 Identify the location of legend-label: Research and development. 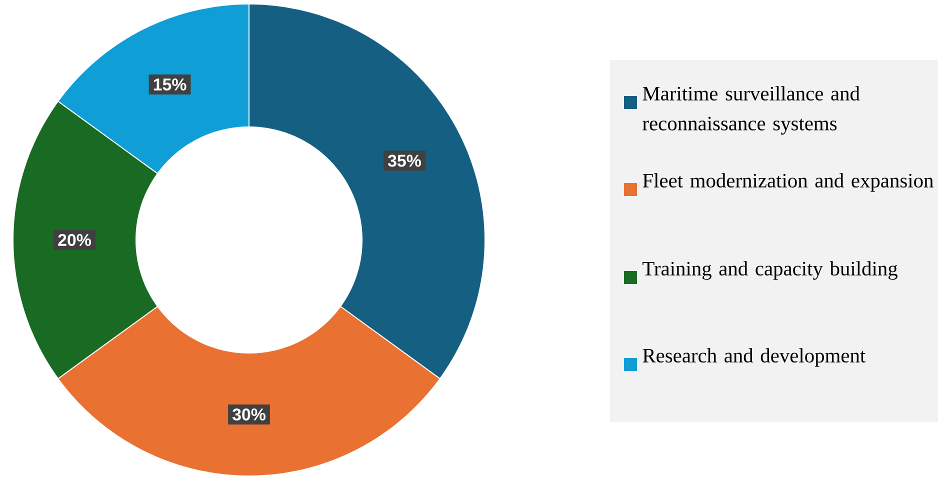
(754, 357).